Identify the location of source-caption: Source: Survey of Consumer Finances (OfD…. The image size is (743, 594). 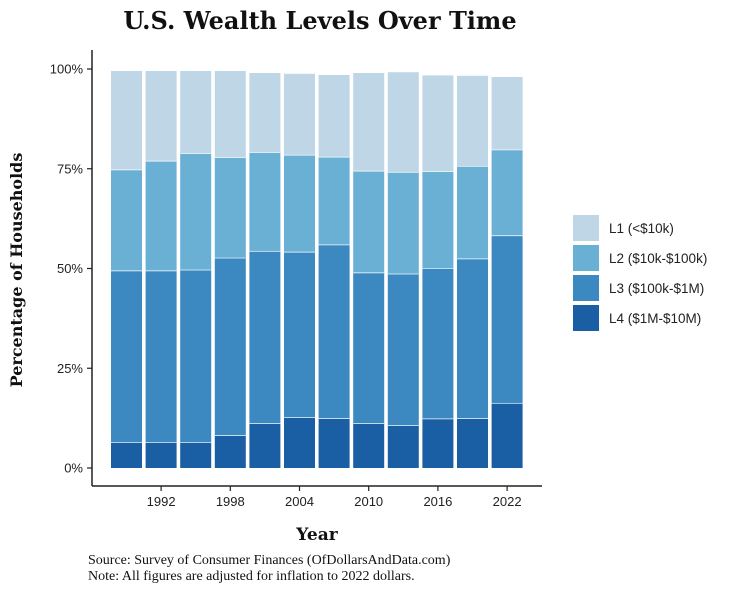
(269, 560).